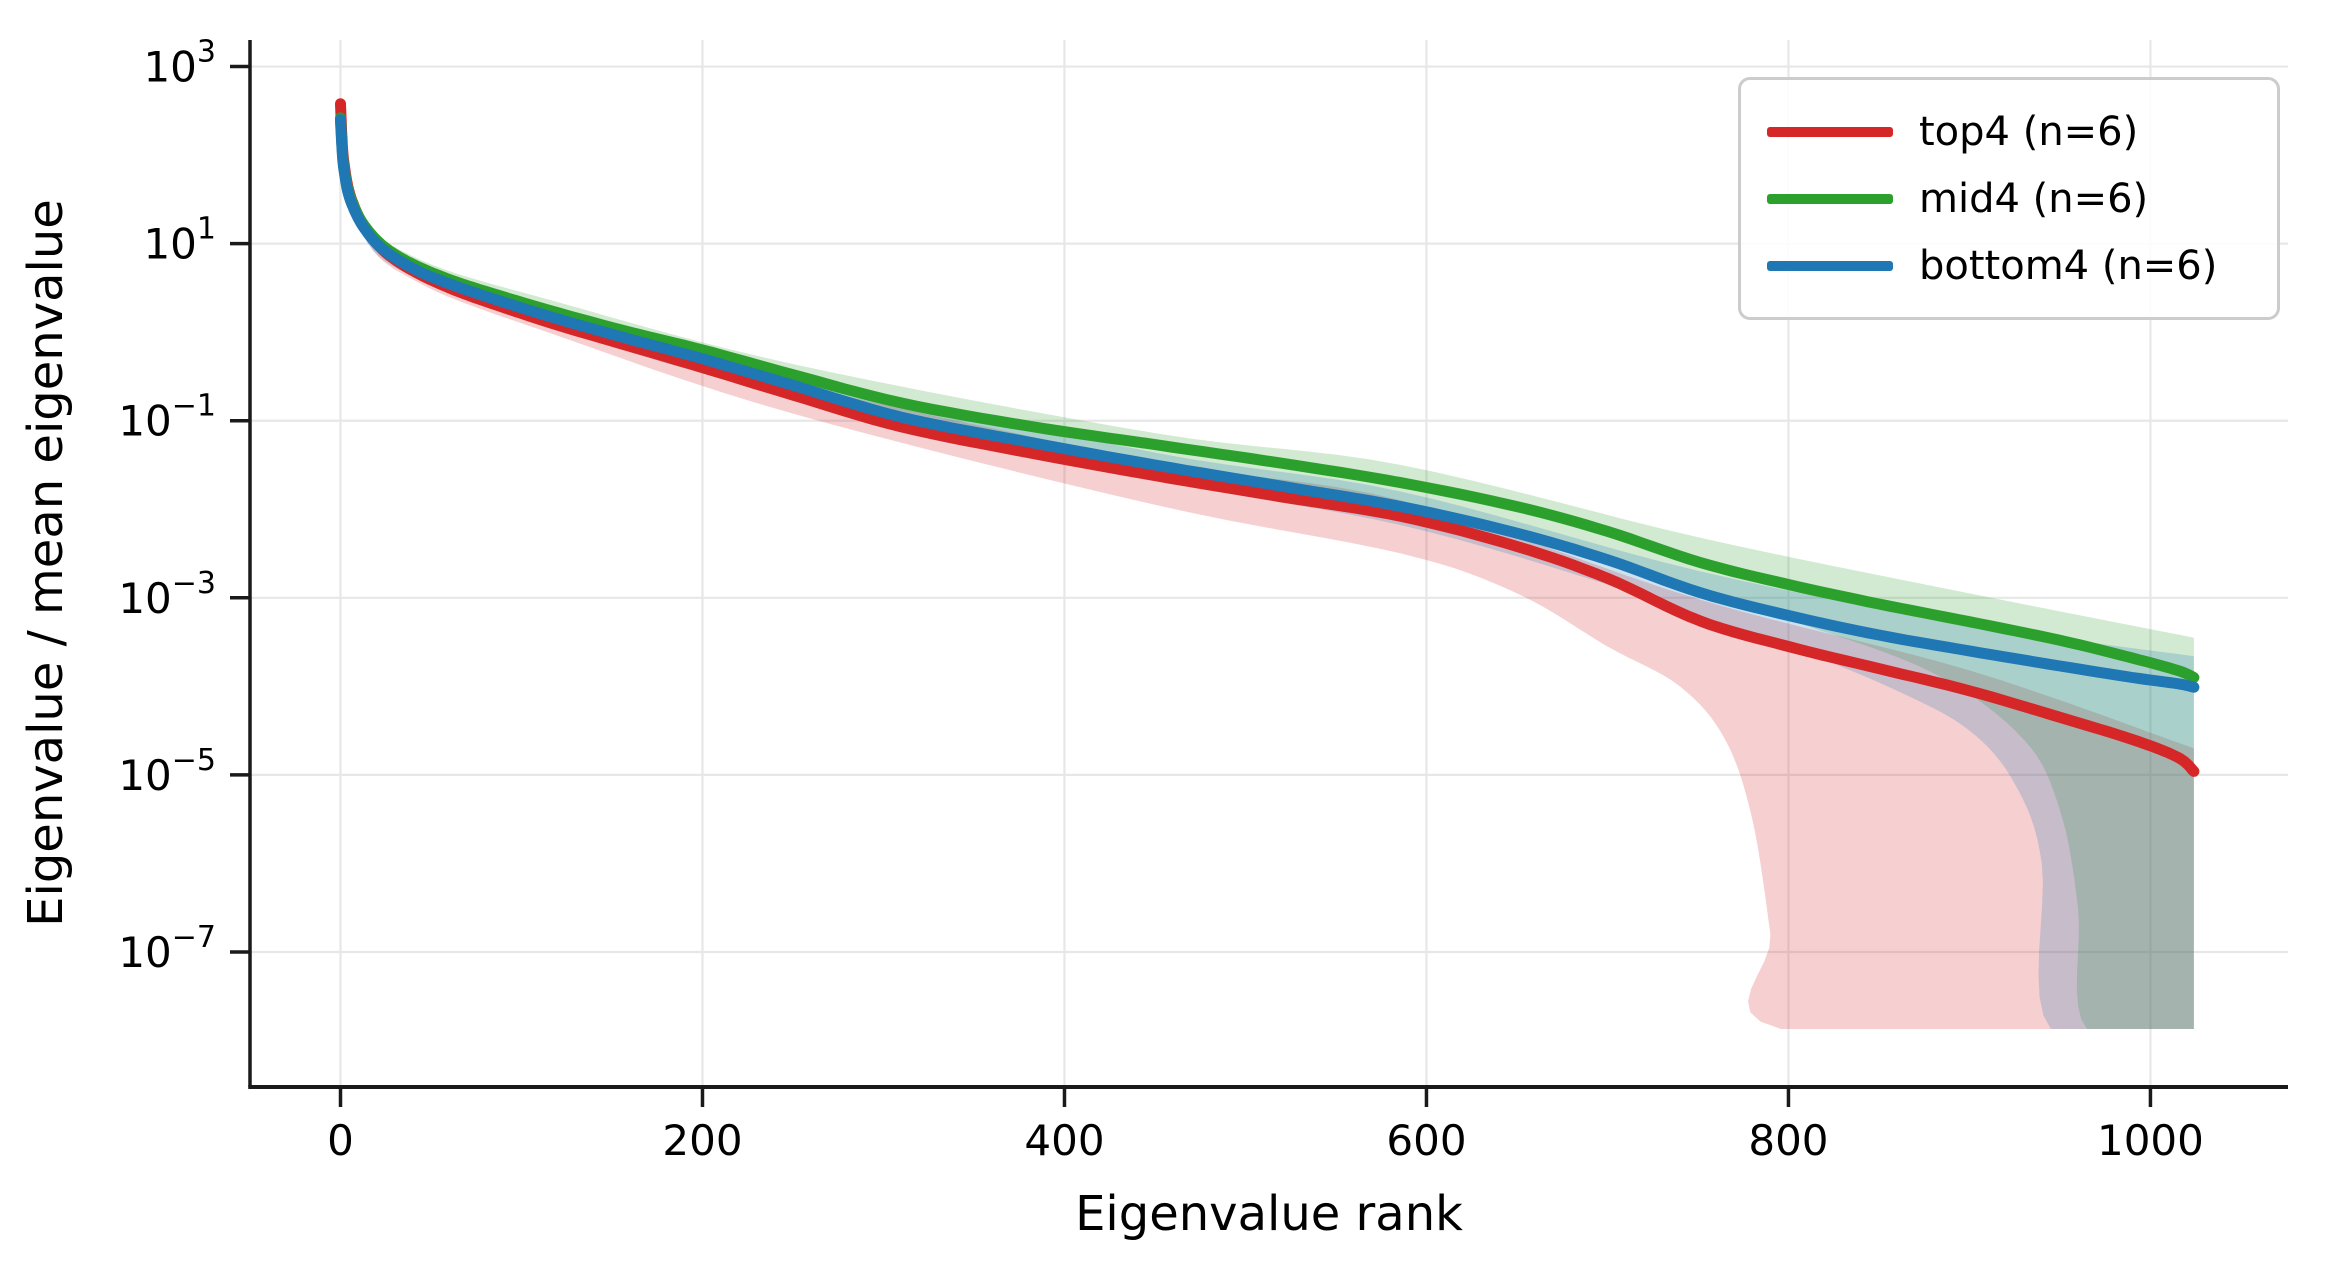 The height and width of the screenshot is (1276, 2332). Describe the element at coordinates (1830, 198) in the screenshot. I see `legend-line-sample-mid4` at that location.